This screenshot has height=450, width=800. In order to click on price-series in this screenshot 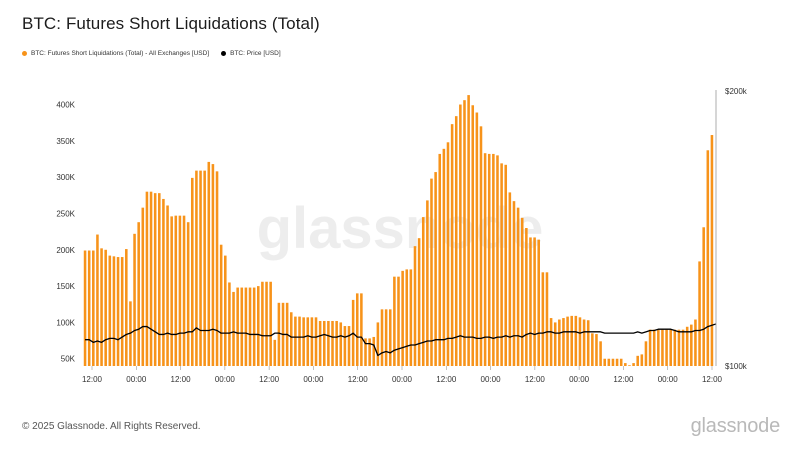, I will do `click(401, 340)`.